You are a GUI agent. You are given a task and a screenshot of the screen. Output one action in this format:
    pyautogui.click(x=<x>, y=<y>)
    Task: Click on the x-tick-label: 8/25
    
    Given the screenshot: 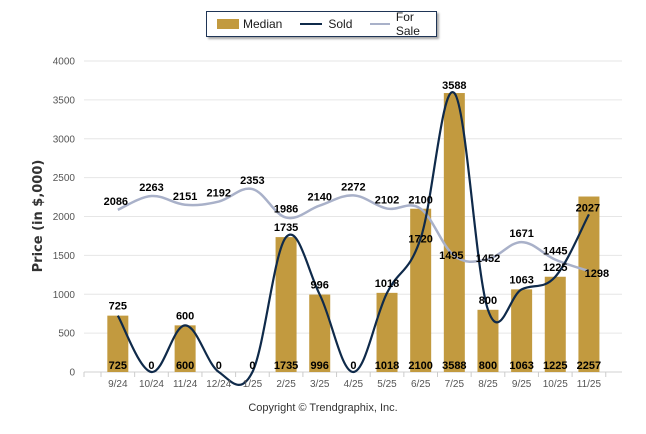 What is the action you would take?
    pyautogui.click(x=488, y=384)
    